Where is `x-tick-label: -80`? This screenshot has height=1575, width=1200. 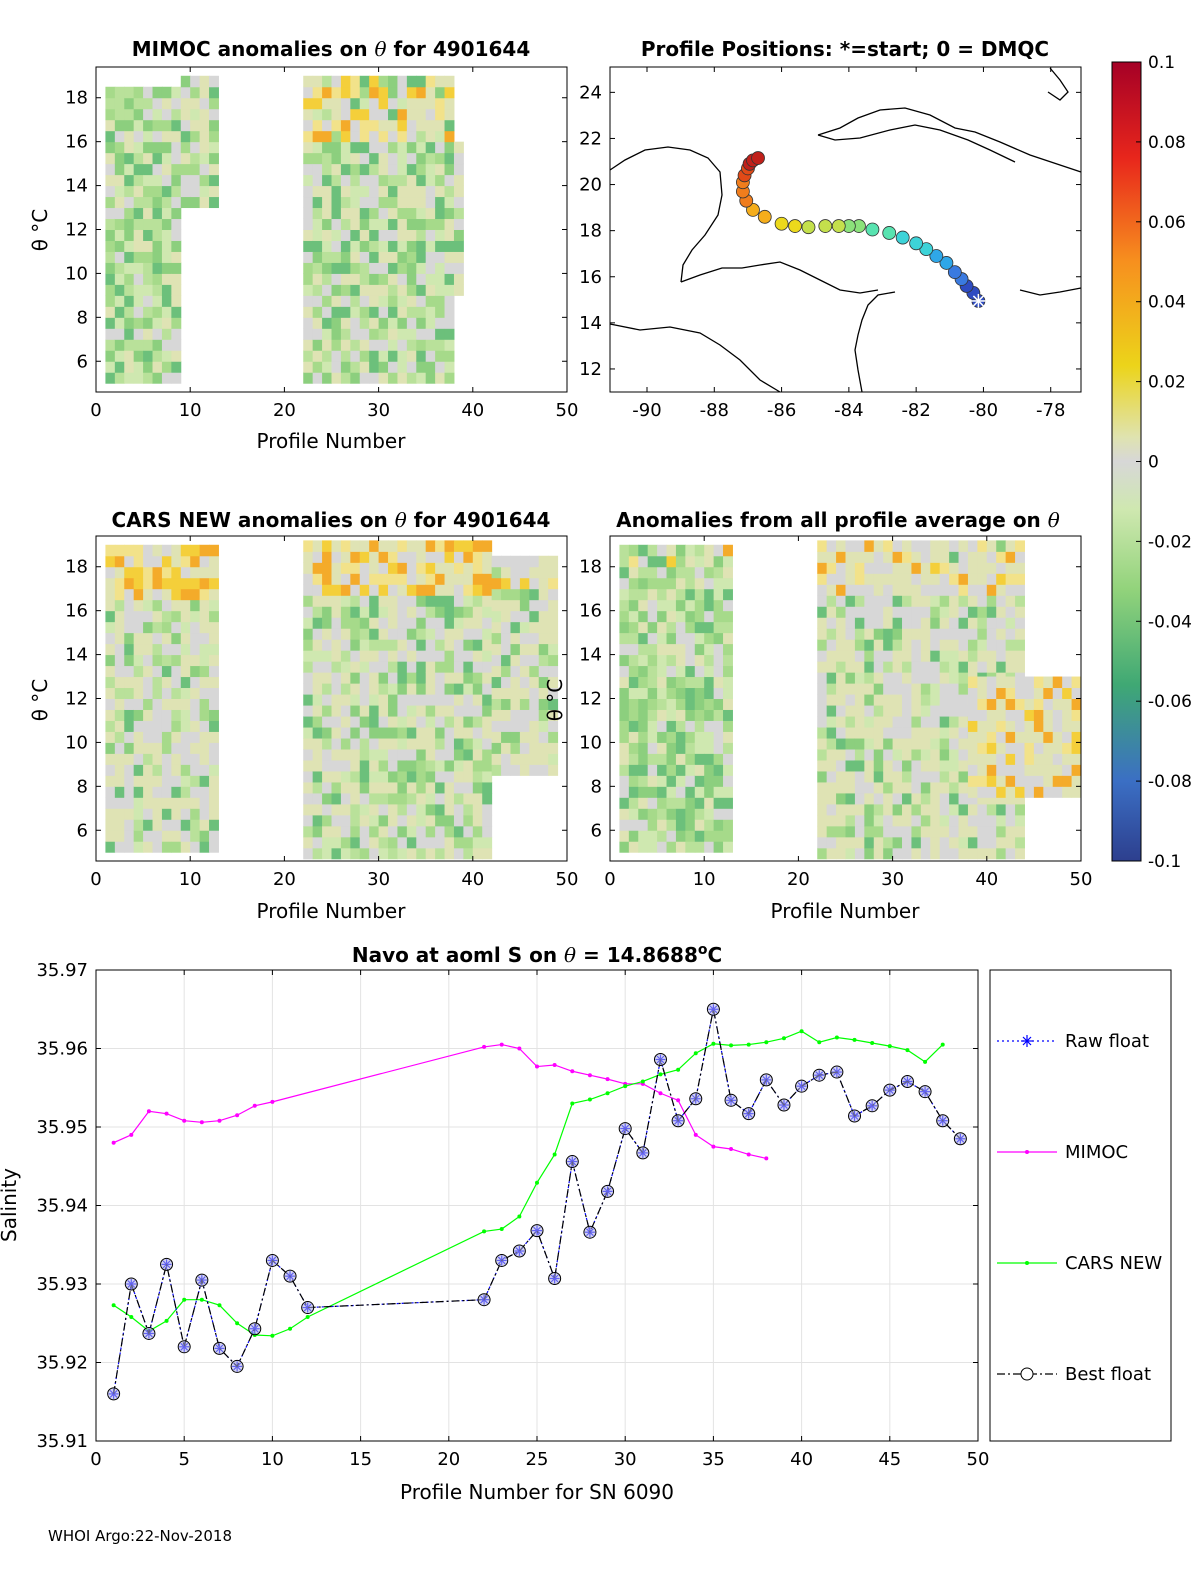 x-tick-label: -80 is located at coordinates (983, 410).